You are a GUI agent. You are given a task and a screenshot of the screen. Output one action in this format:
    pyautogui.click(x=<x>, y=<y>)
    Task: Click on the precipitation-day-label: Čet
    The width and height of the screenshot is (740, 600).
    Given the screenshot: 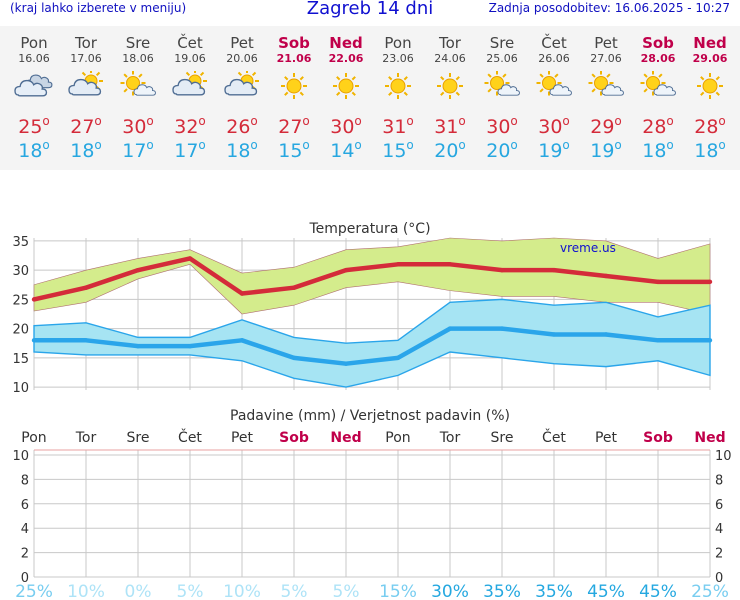 What is the action you would take?
    pyautogui.click(x=190, y=437)
    